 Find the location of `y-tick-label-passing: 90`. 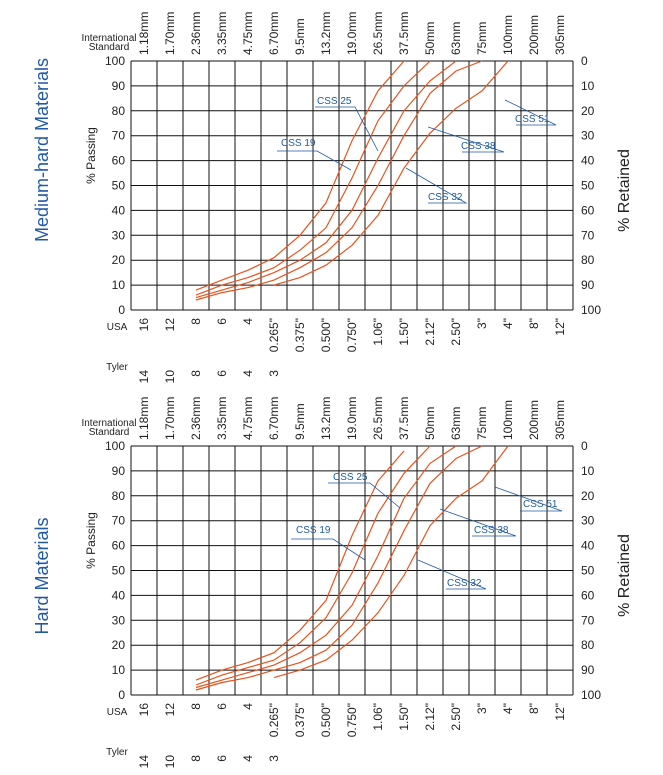

y-tick-label-passing: 90 is located at coordinates (119, 86).